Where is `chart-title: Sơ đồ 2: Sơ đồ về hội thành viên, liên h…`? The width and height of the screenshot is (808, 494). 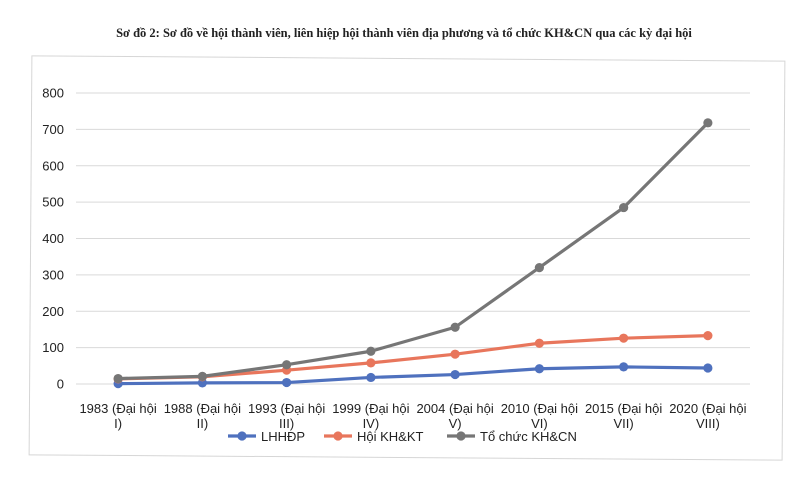 chart-title: Sơ đồ 2: Sơ đồ về hội thành viên, liên h… is located at coordinates (404, 33).